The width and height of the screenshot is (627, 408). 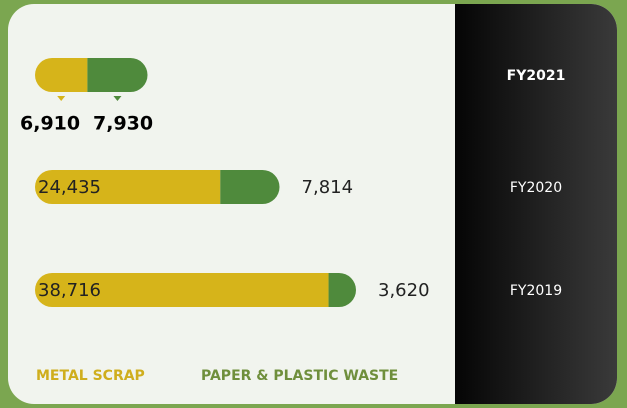 I want to click on value-label: 24,435, so click(x=69, y=187).